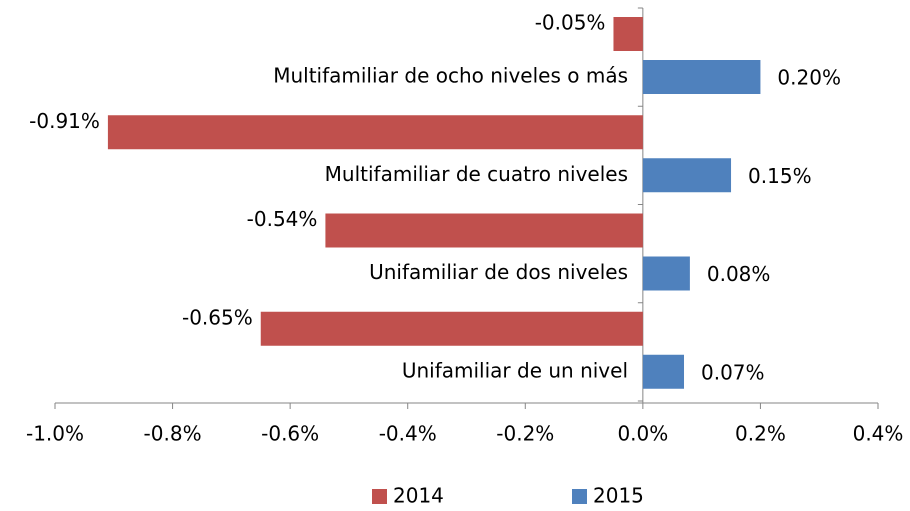  I want to click on value-label: -0.91%, so click(64, 121).